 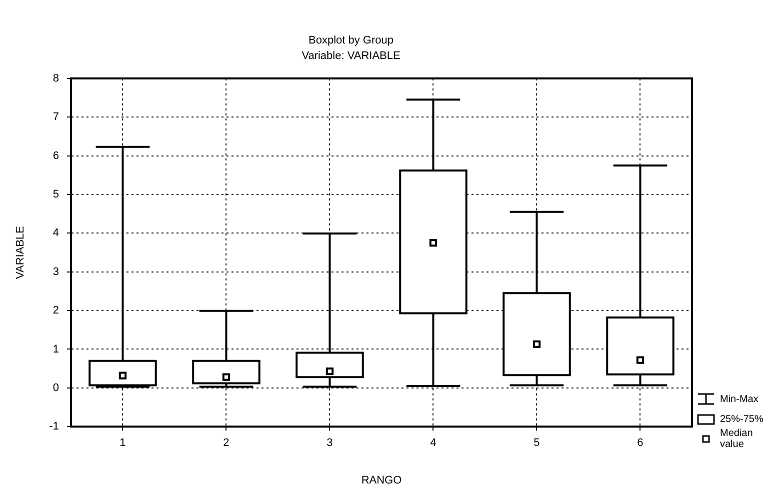 I want to click on y-tick-label: 3, so click(x=55, y=272).